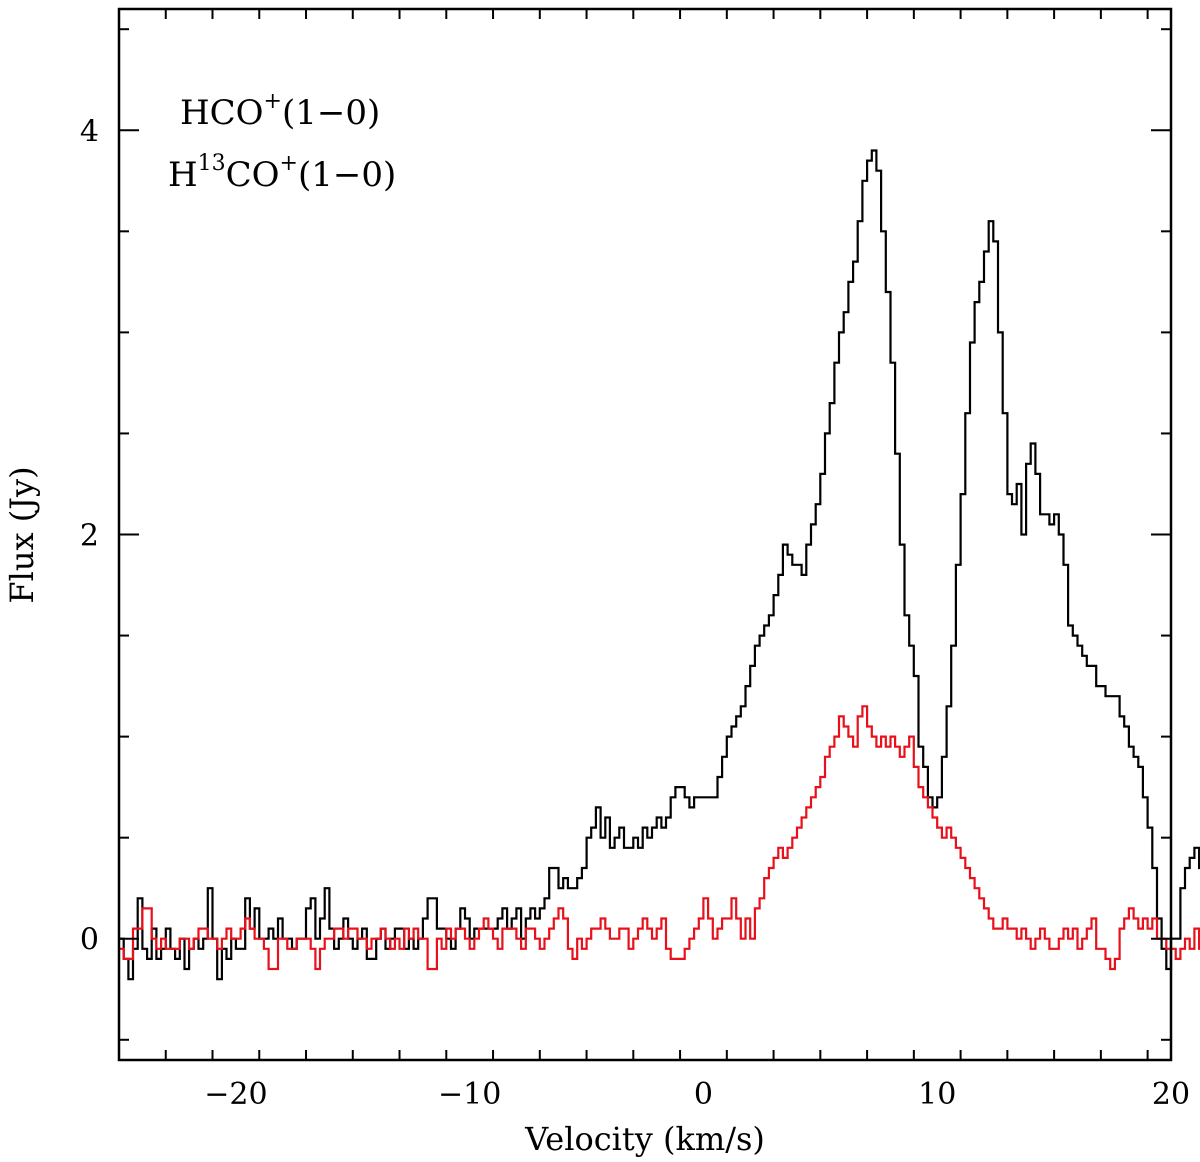 The image size is (1200, 1162). What do you see at coordinates (703, 1094) in the screenshot?
I see `x-tick-label: 0` at bounding box center [703, 1094].